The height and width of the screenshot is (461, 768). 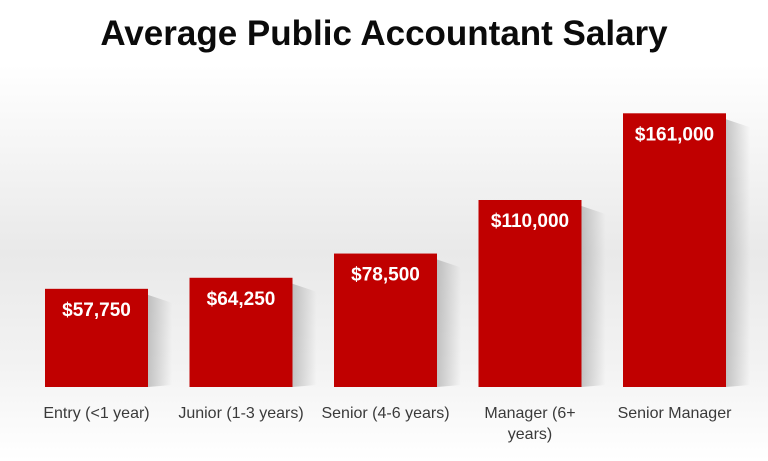 What do you see at coordinates (385, 275) in the screenshot?
I see `data-label: $78,500` at bounding box center [385, 275].